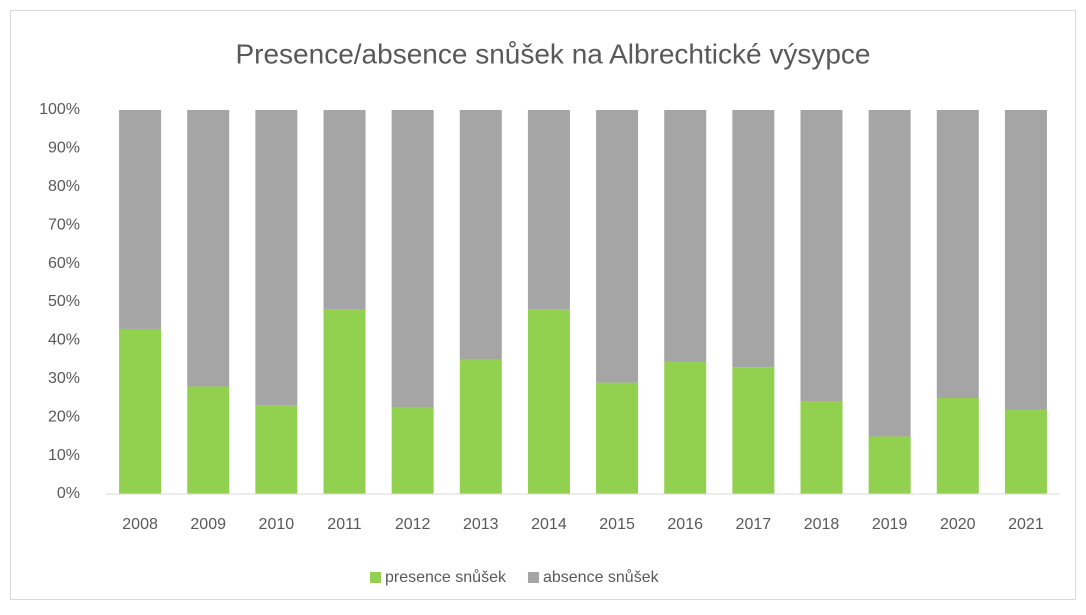 The image size is (1086, 615). Describe the element at coordinates (601, 577) in the screenshot. I see `legend-label: absence snůšek` at that location.